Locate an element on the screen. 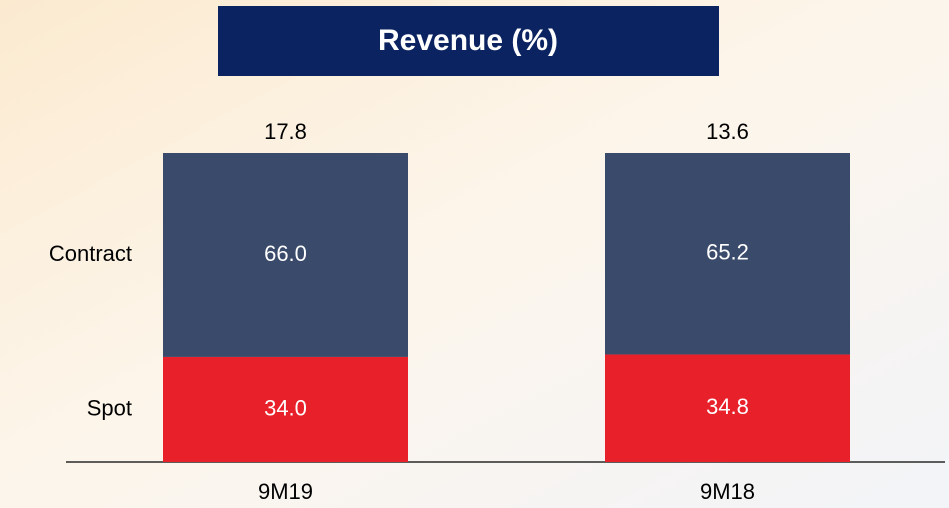 The width and height of the screenshot is (949, 508). value-label: 34.0 is located at coordinates (285, 407).